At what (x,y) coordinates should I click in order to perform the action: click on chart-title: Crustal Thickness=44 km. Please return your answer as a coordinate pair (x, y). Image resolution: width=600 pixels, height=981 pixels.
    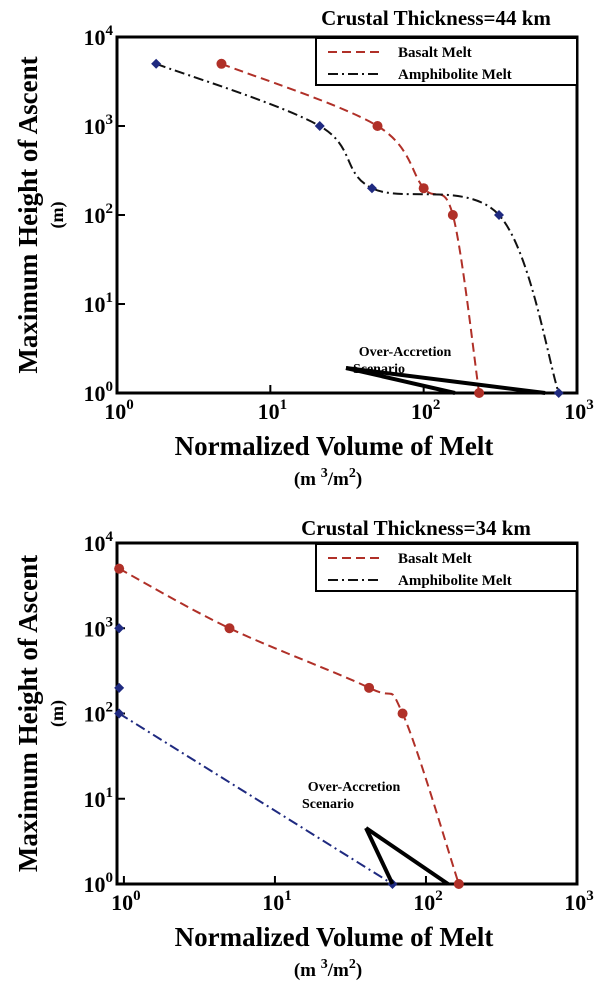
    Looking at the image, I should click on (436, 18).